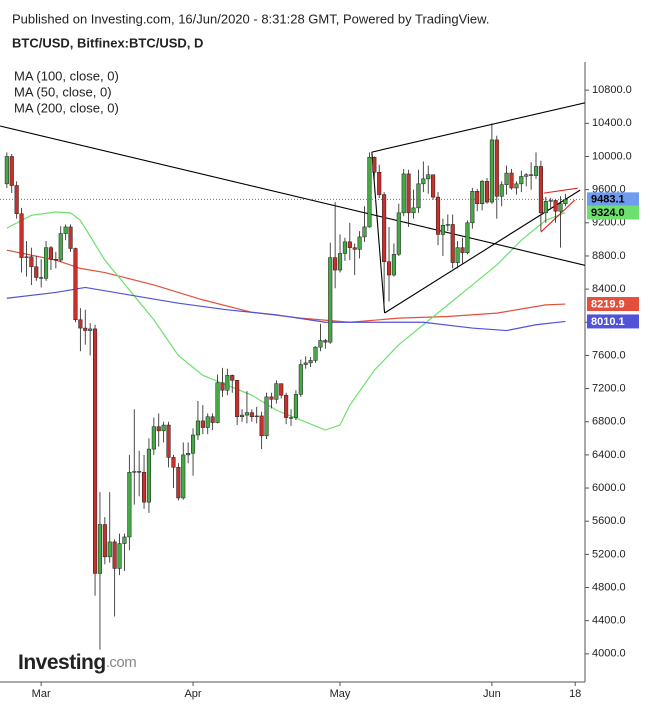  Describe the element at coordinates (608, 322) in the screenshot. I see `last-value-label: 8010.1` at that location.